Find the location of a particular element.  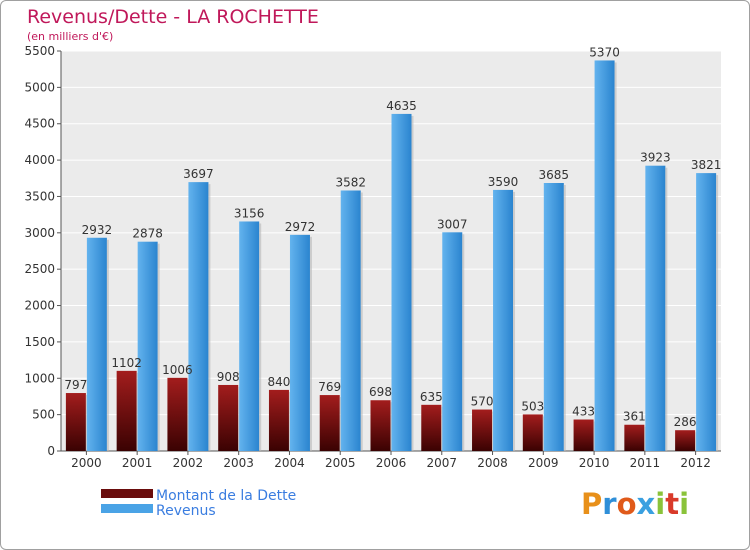

data-label-revenus: 5370 is located at coordinates (604, 52).